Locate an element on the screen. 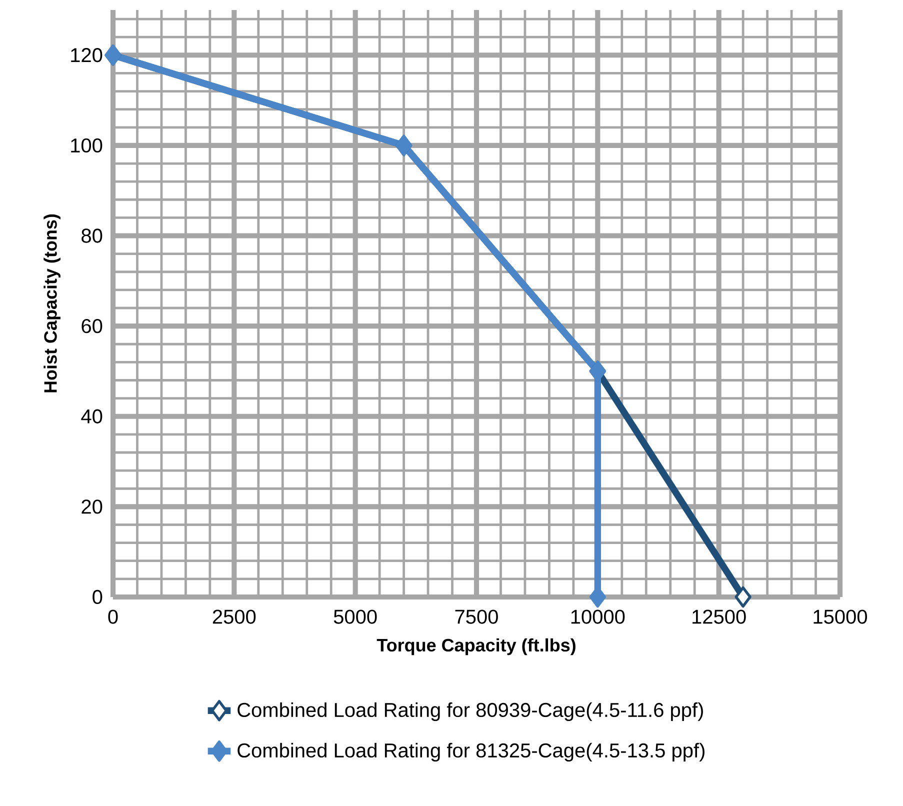 Image resolution: width=903 pixels, height=806 pixels. y-axis-title: Hoist Capacity (tons) is located at coordinates (52, 303).